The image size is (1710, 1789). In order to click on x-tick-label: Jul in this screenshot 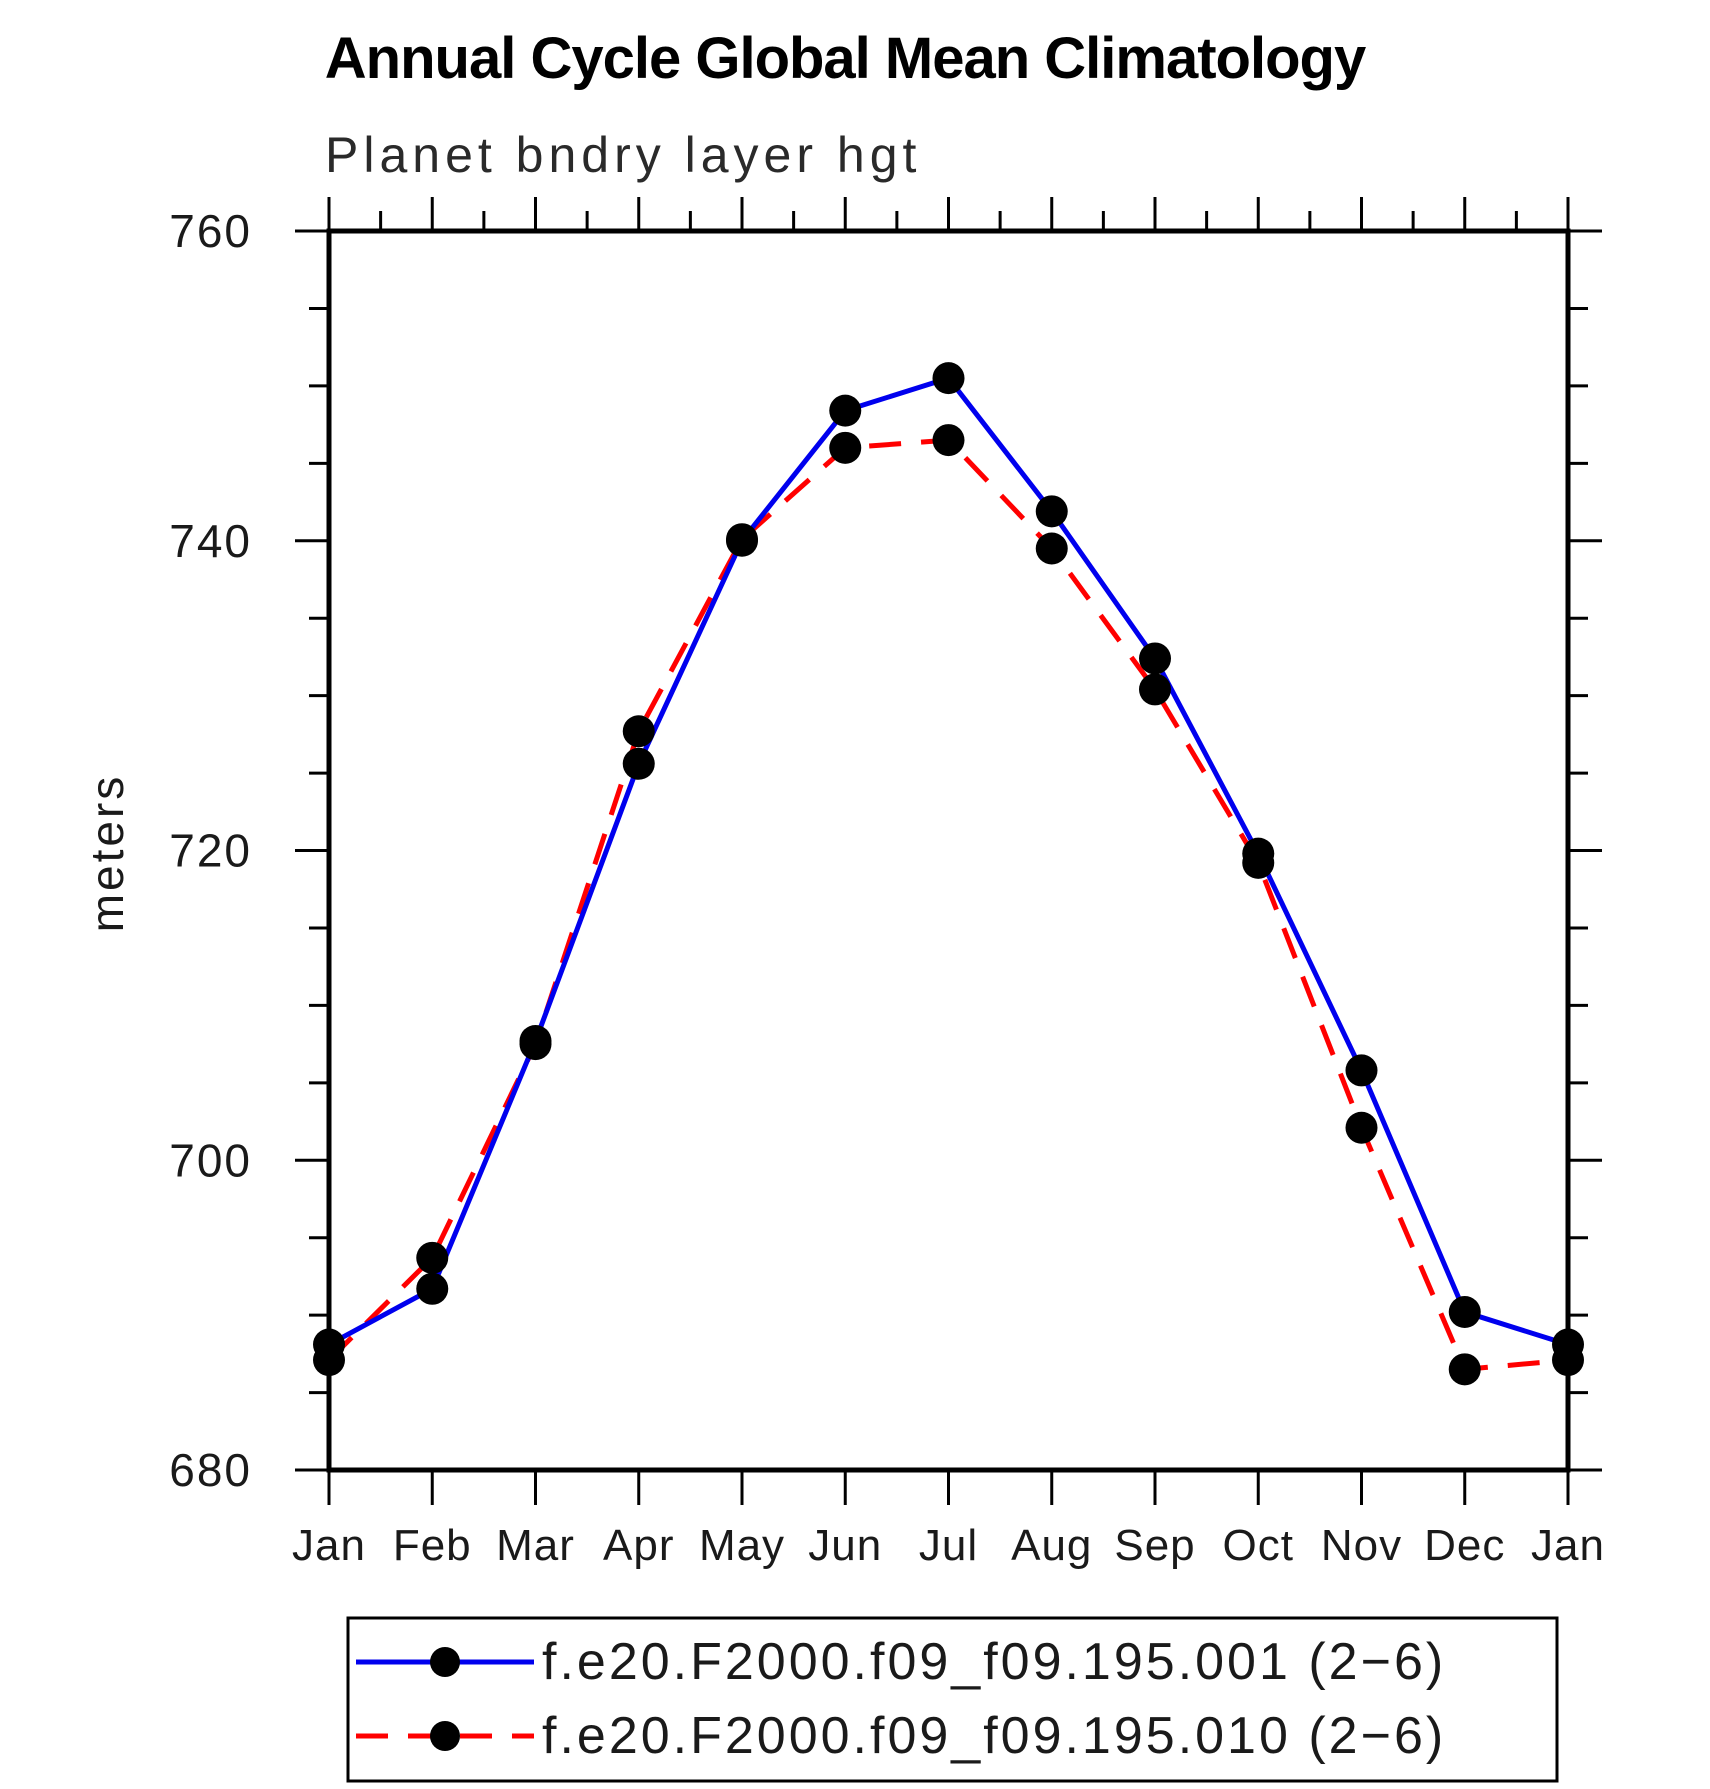, I will do `click(948, 1545)`.